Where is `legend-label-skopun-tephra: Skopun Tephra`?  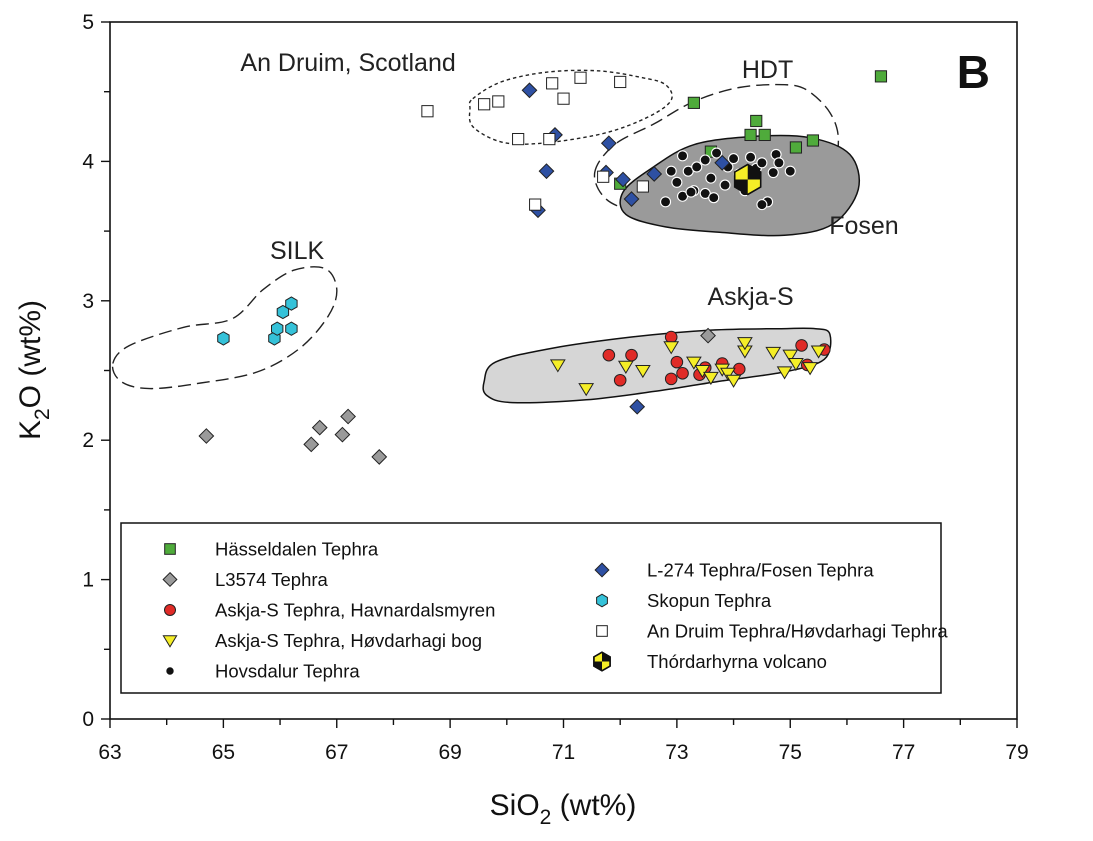
legend-label-skopun-tephra: Skopun Tephra is located at coordinates (709, 600).